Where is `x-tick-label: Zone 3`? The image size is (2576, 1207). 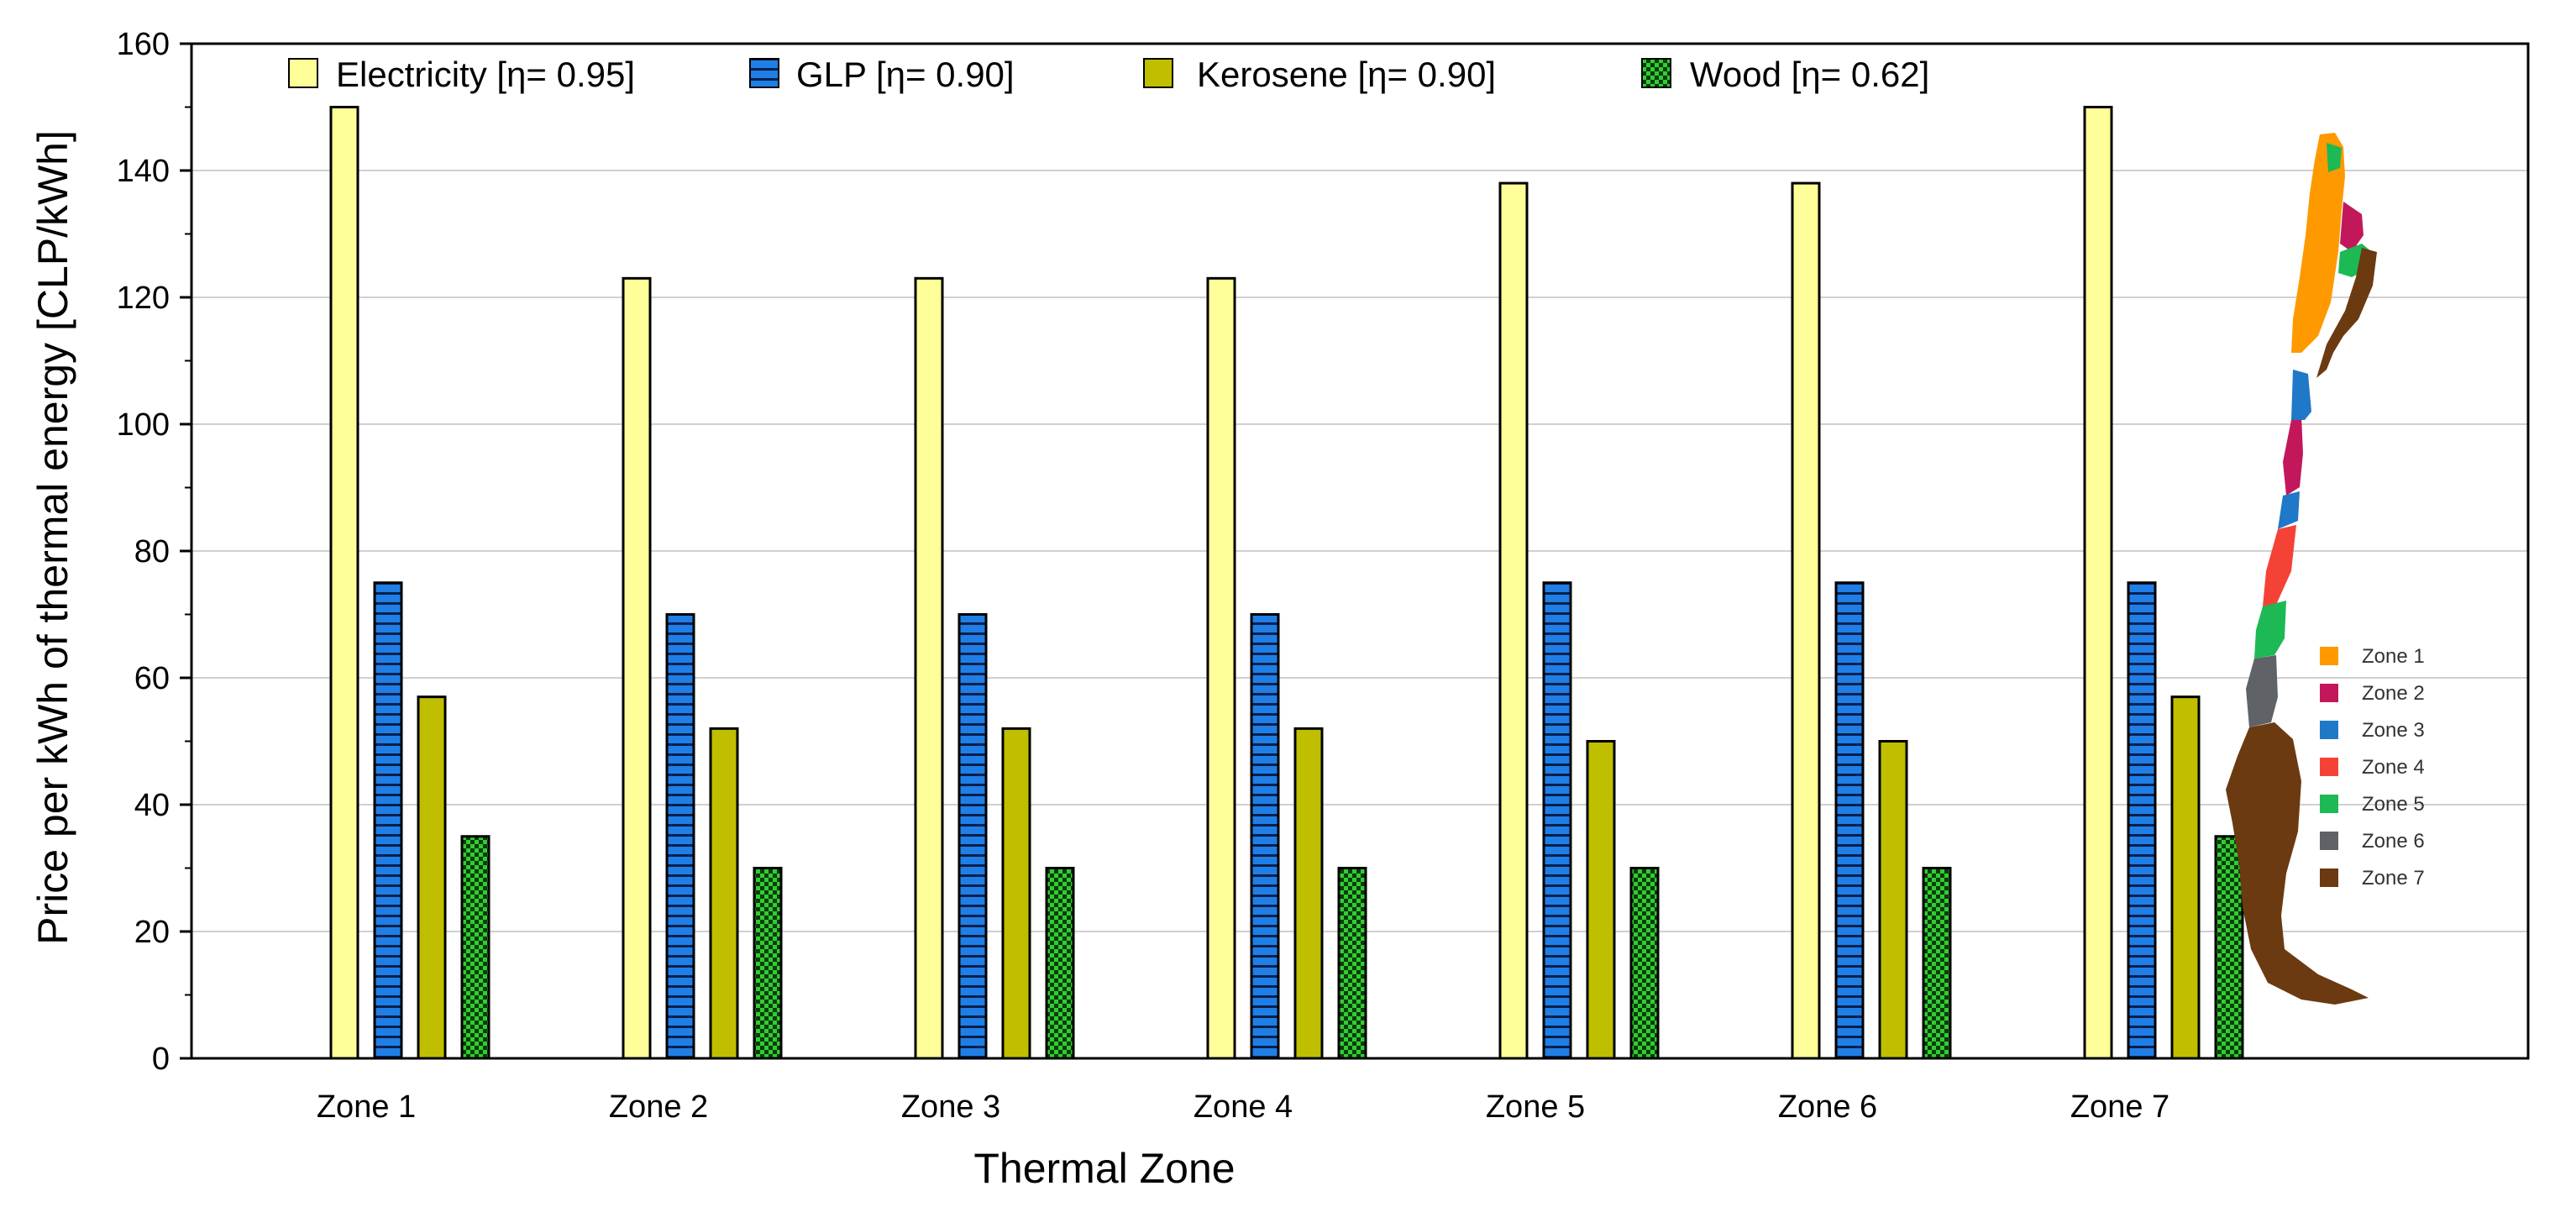 x-tick-label: Zone 3 is located at coordinates (950, 1107).